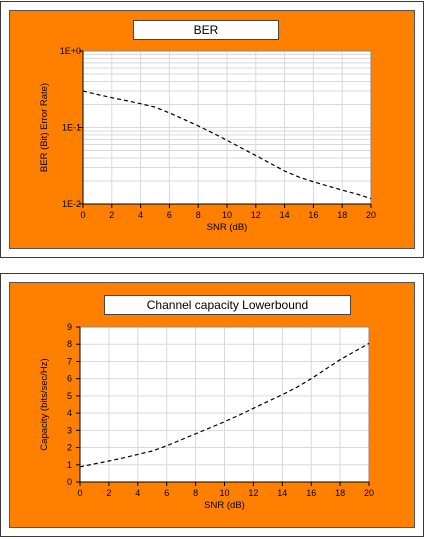  What do you see at coordinates (71, 128) in the screenshot?
I see `y-tick-label: 1E-1` at bounding box center [71, 128].